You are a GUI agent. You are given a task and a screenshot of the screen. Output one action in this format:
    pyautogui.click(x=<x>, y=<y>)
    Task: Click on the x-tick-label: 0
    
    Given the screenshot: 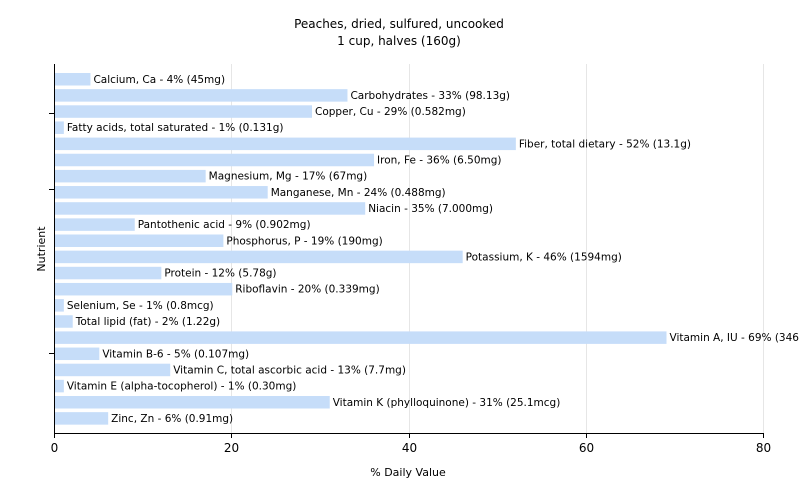 What is the action you would take?
    pyautogui.click(x=55, y=448)
    